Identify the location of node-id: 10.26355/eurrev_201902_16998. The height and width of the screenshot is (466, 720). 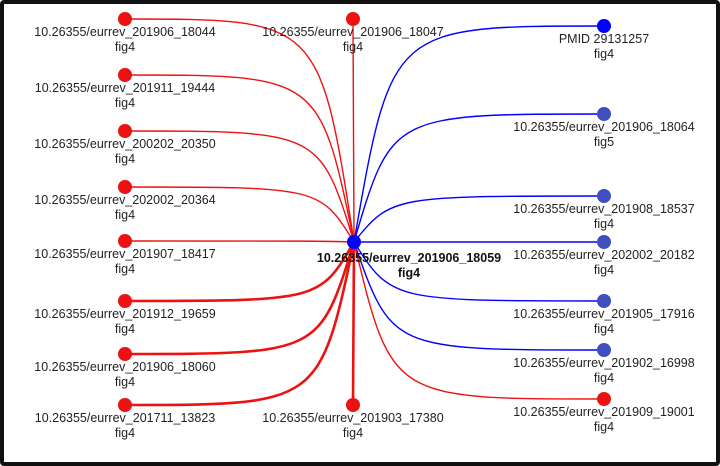
(603, 363).